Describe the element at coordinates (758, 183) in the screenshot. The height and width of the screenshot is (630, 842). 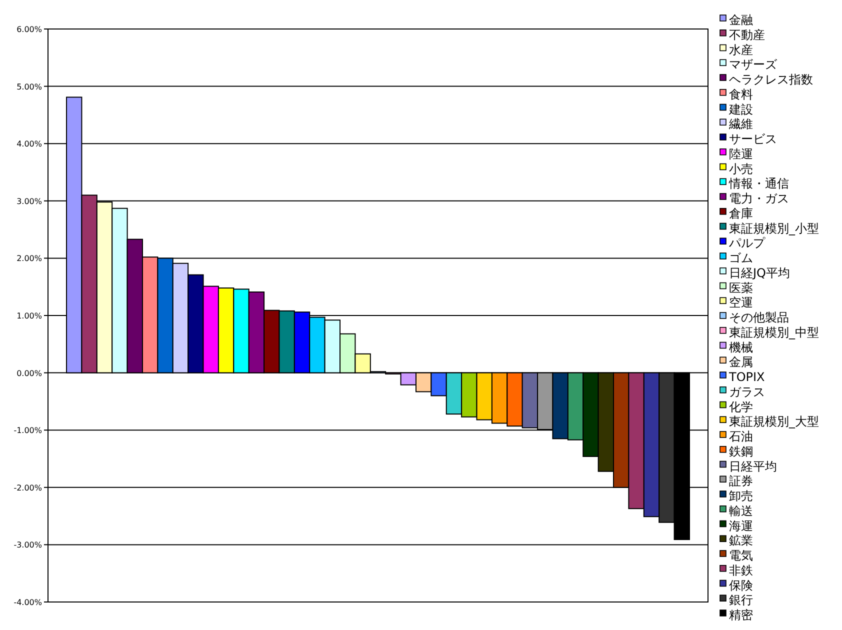
I see `legend-label: 情報・通信` at that location.